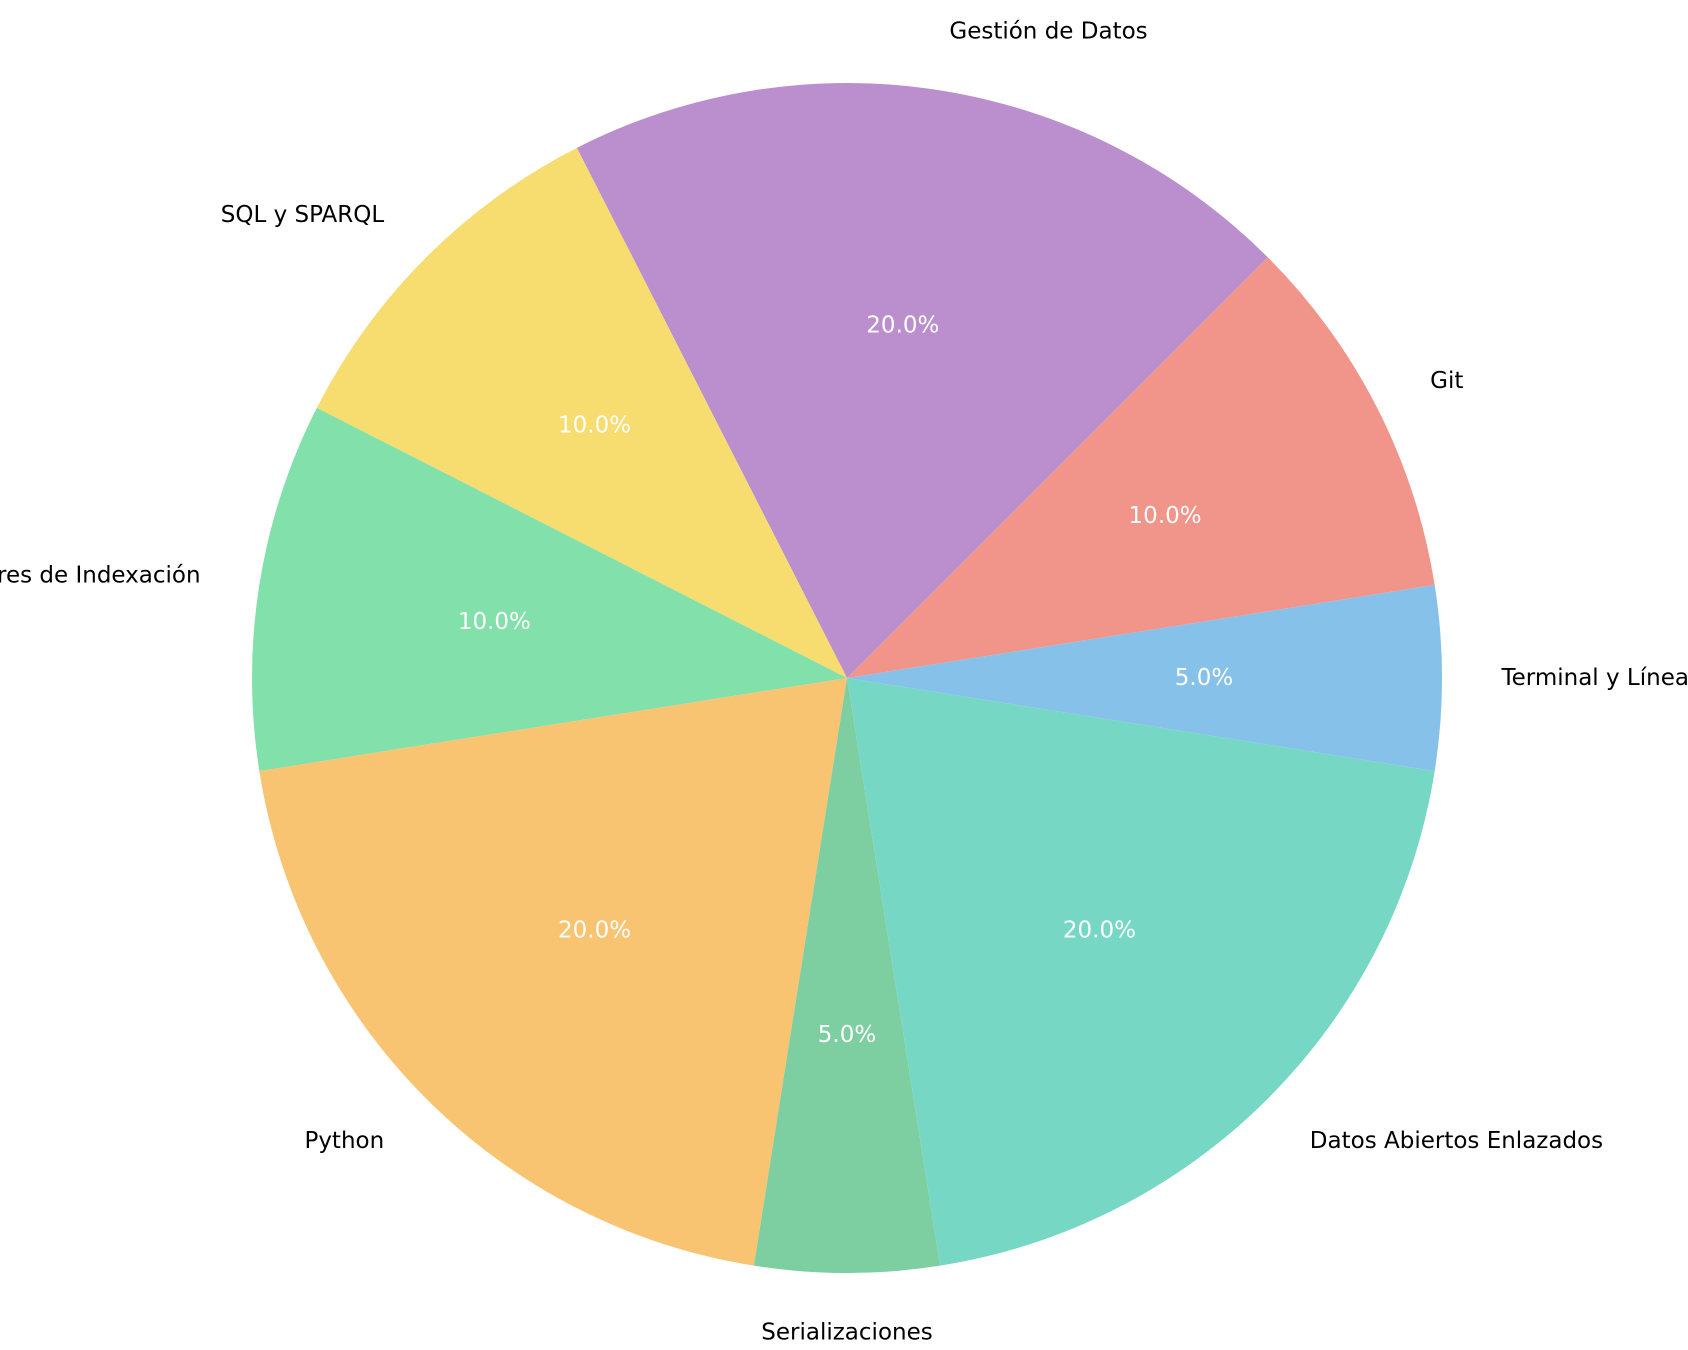 This screenshot has width=1688, height=1350. I want to click on pie-slice-terminal-y-linea-de-comandos, so click(1144, 678).